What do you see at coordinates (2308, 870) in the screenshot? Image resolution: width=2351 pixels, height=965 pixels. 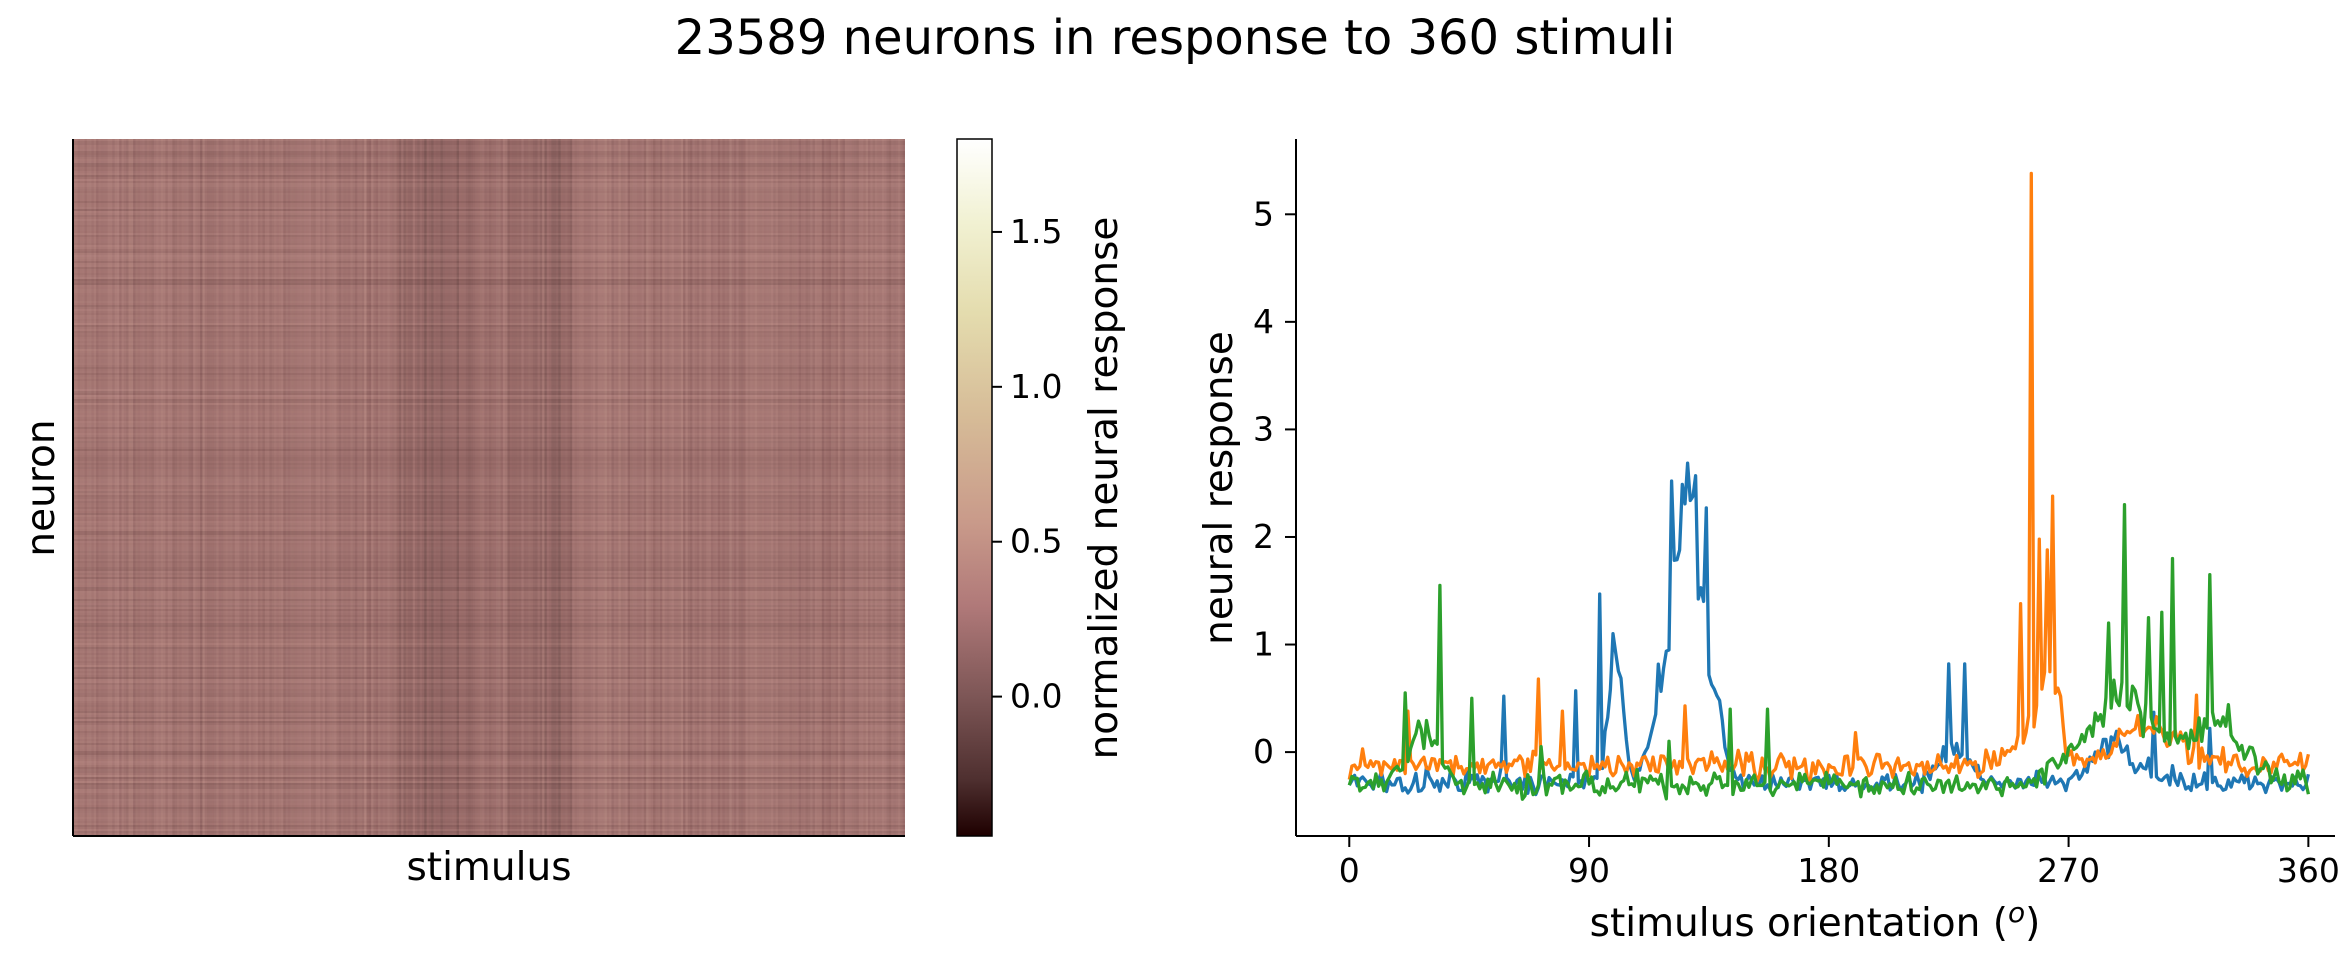 I see `line-xtick-label: 360` at bounding box center [2308, 870].